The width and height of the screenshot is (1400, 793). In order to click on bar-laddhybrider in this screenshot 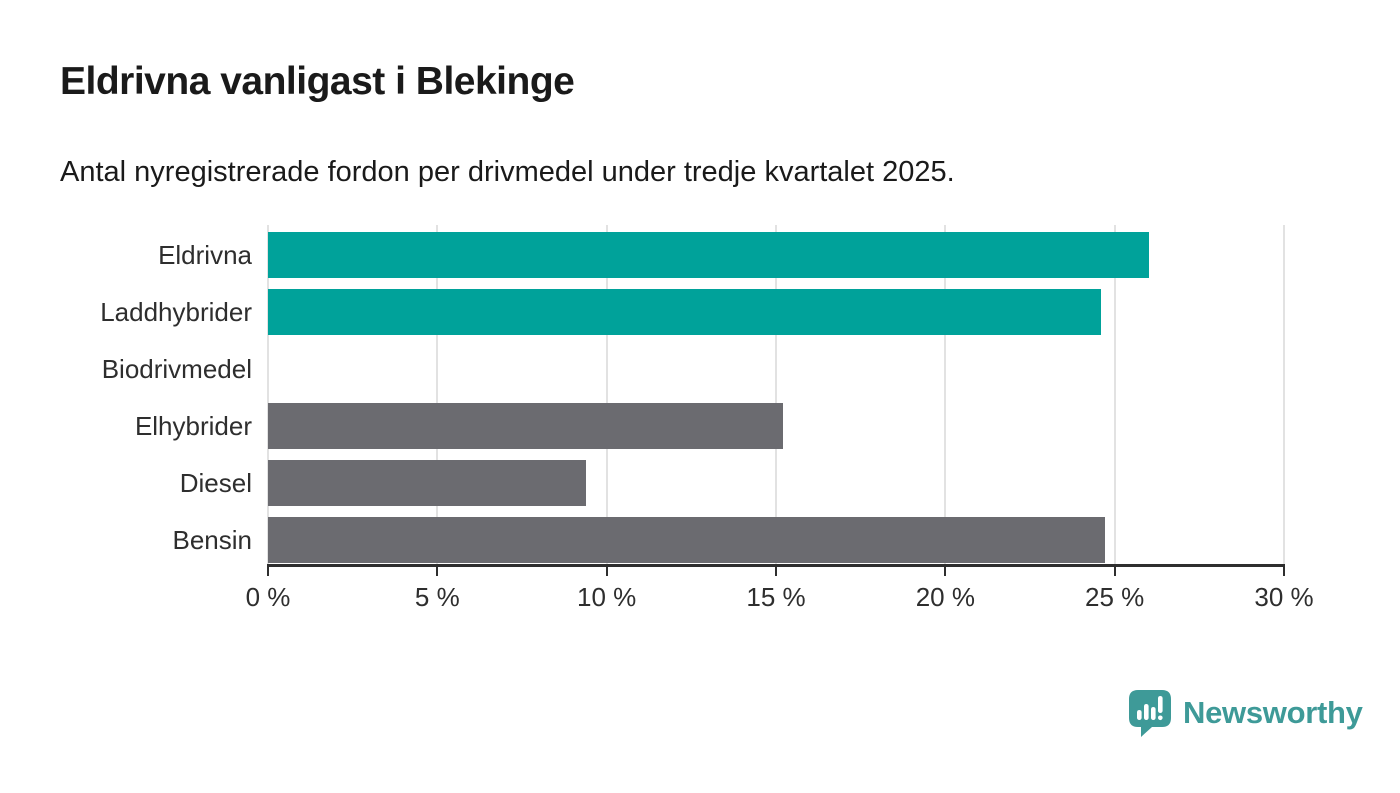, I will do `click(685, 312)`.